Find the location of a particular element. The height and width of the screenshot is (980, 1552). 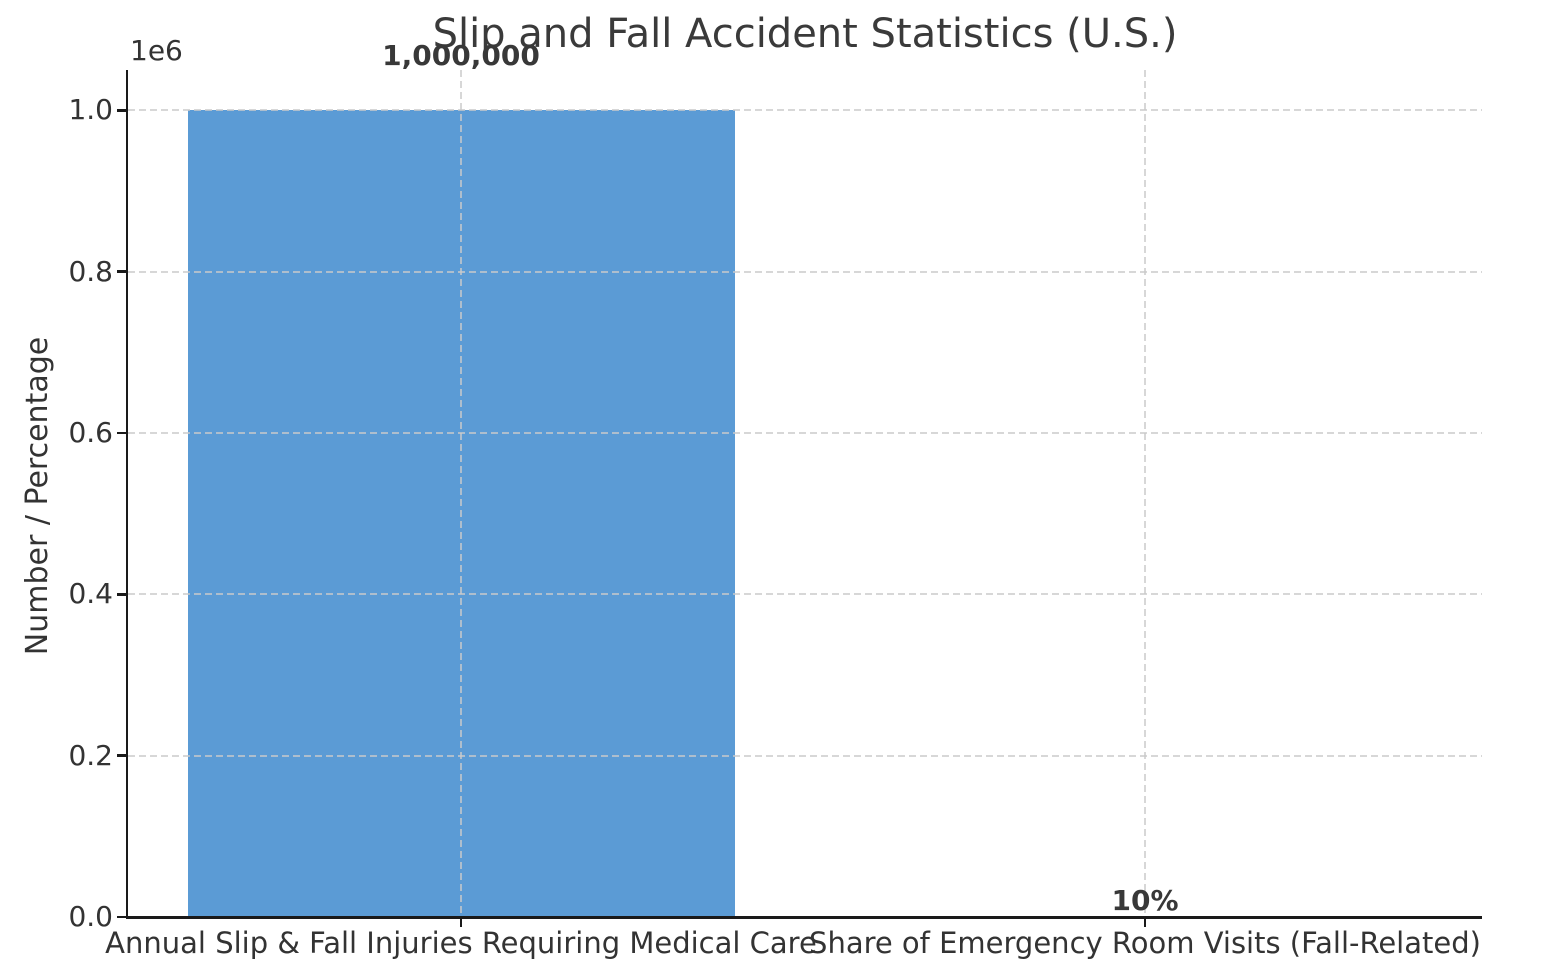

y-tick-label: 0.6 is located at coordinates (90, 432).